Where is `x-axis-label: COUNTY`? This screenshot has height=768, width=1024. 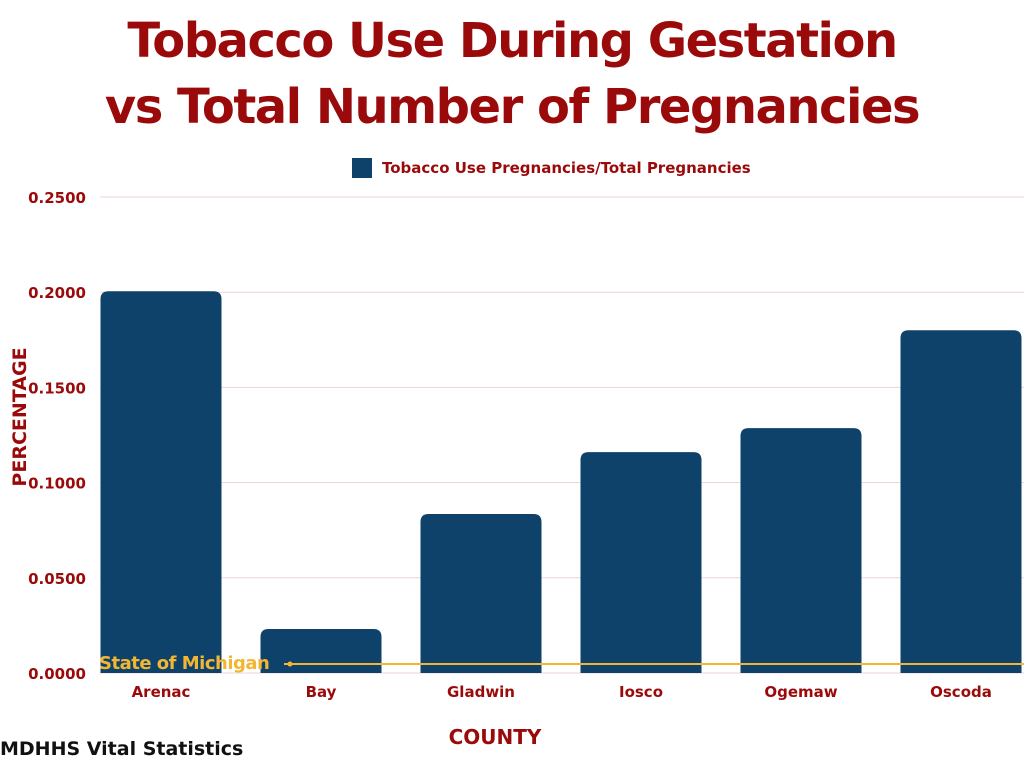 x-axis-label: COUNTY is located at coordinates (495, 737).